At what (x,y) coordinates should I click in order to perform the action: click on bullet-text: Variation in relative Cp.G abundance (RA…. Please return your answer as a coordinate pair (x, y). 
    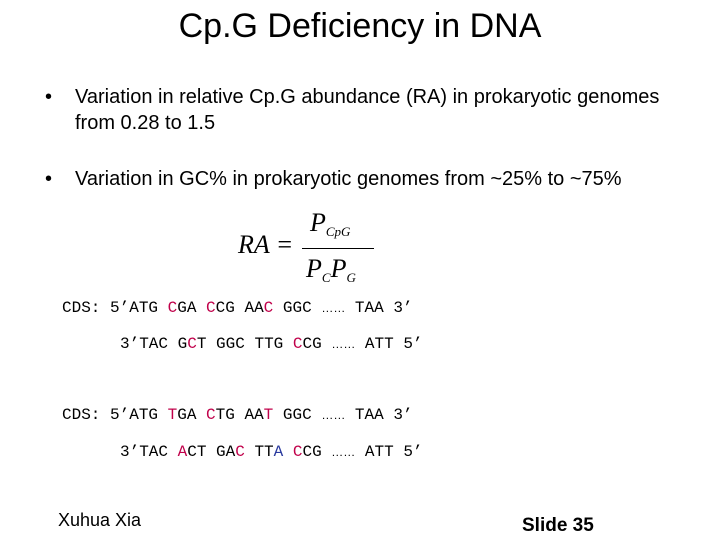
    Looking at the image, I should click on (367, 110).